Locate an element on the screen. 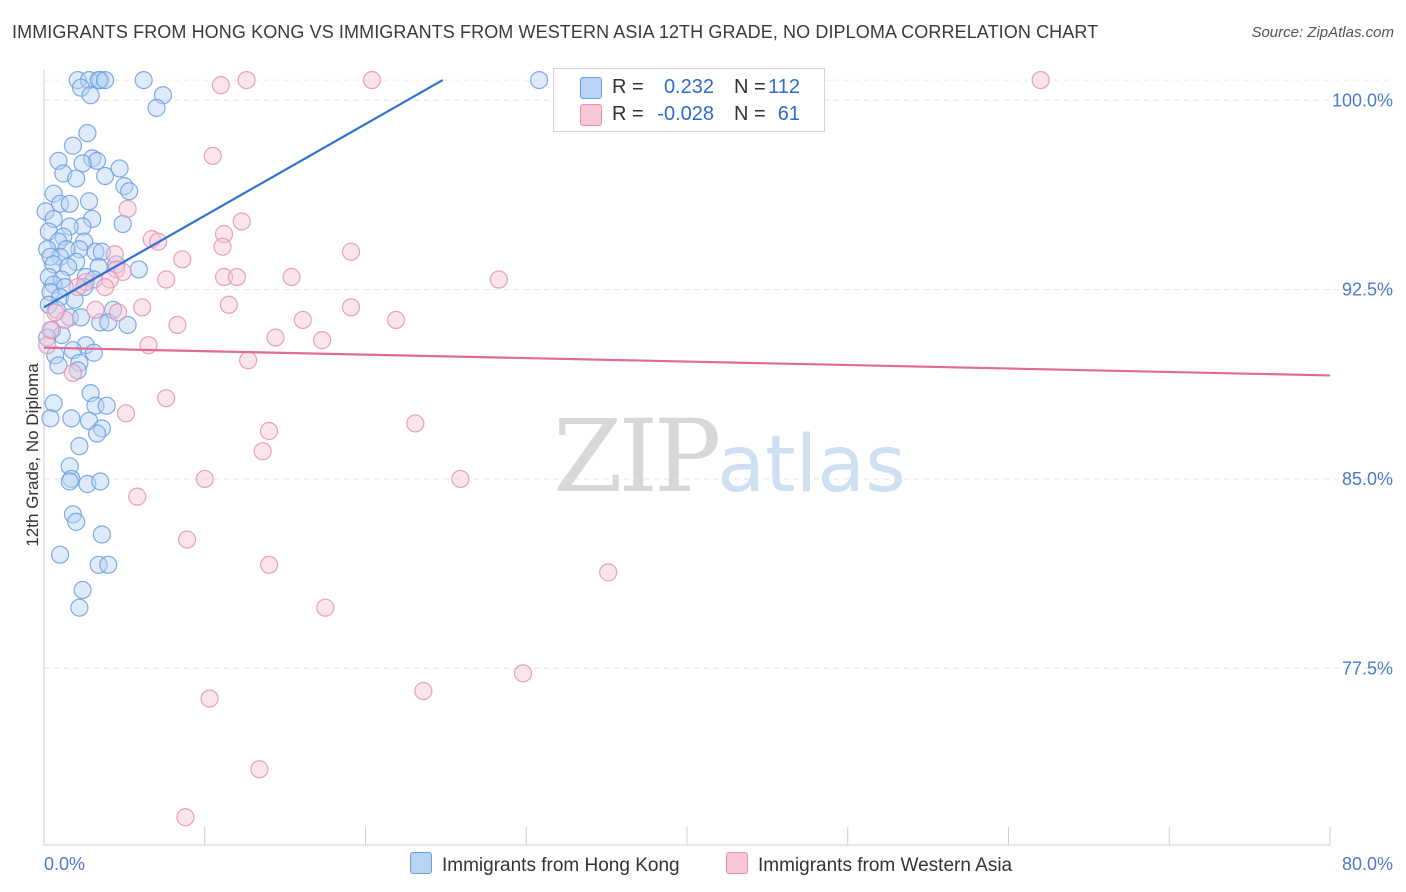 Image resolution: width=1406 pixels, height=892 pixels. y-tick-label: 77.5% is located at coordinates (1367, 668).